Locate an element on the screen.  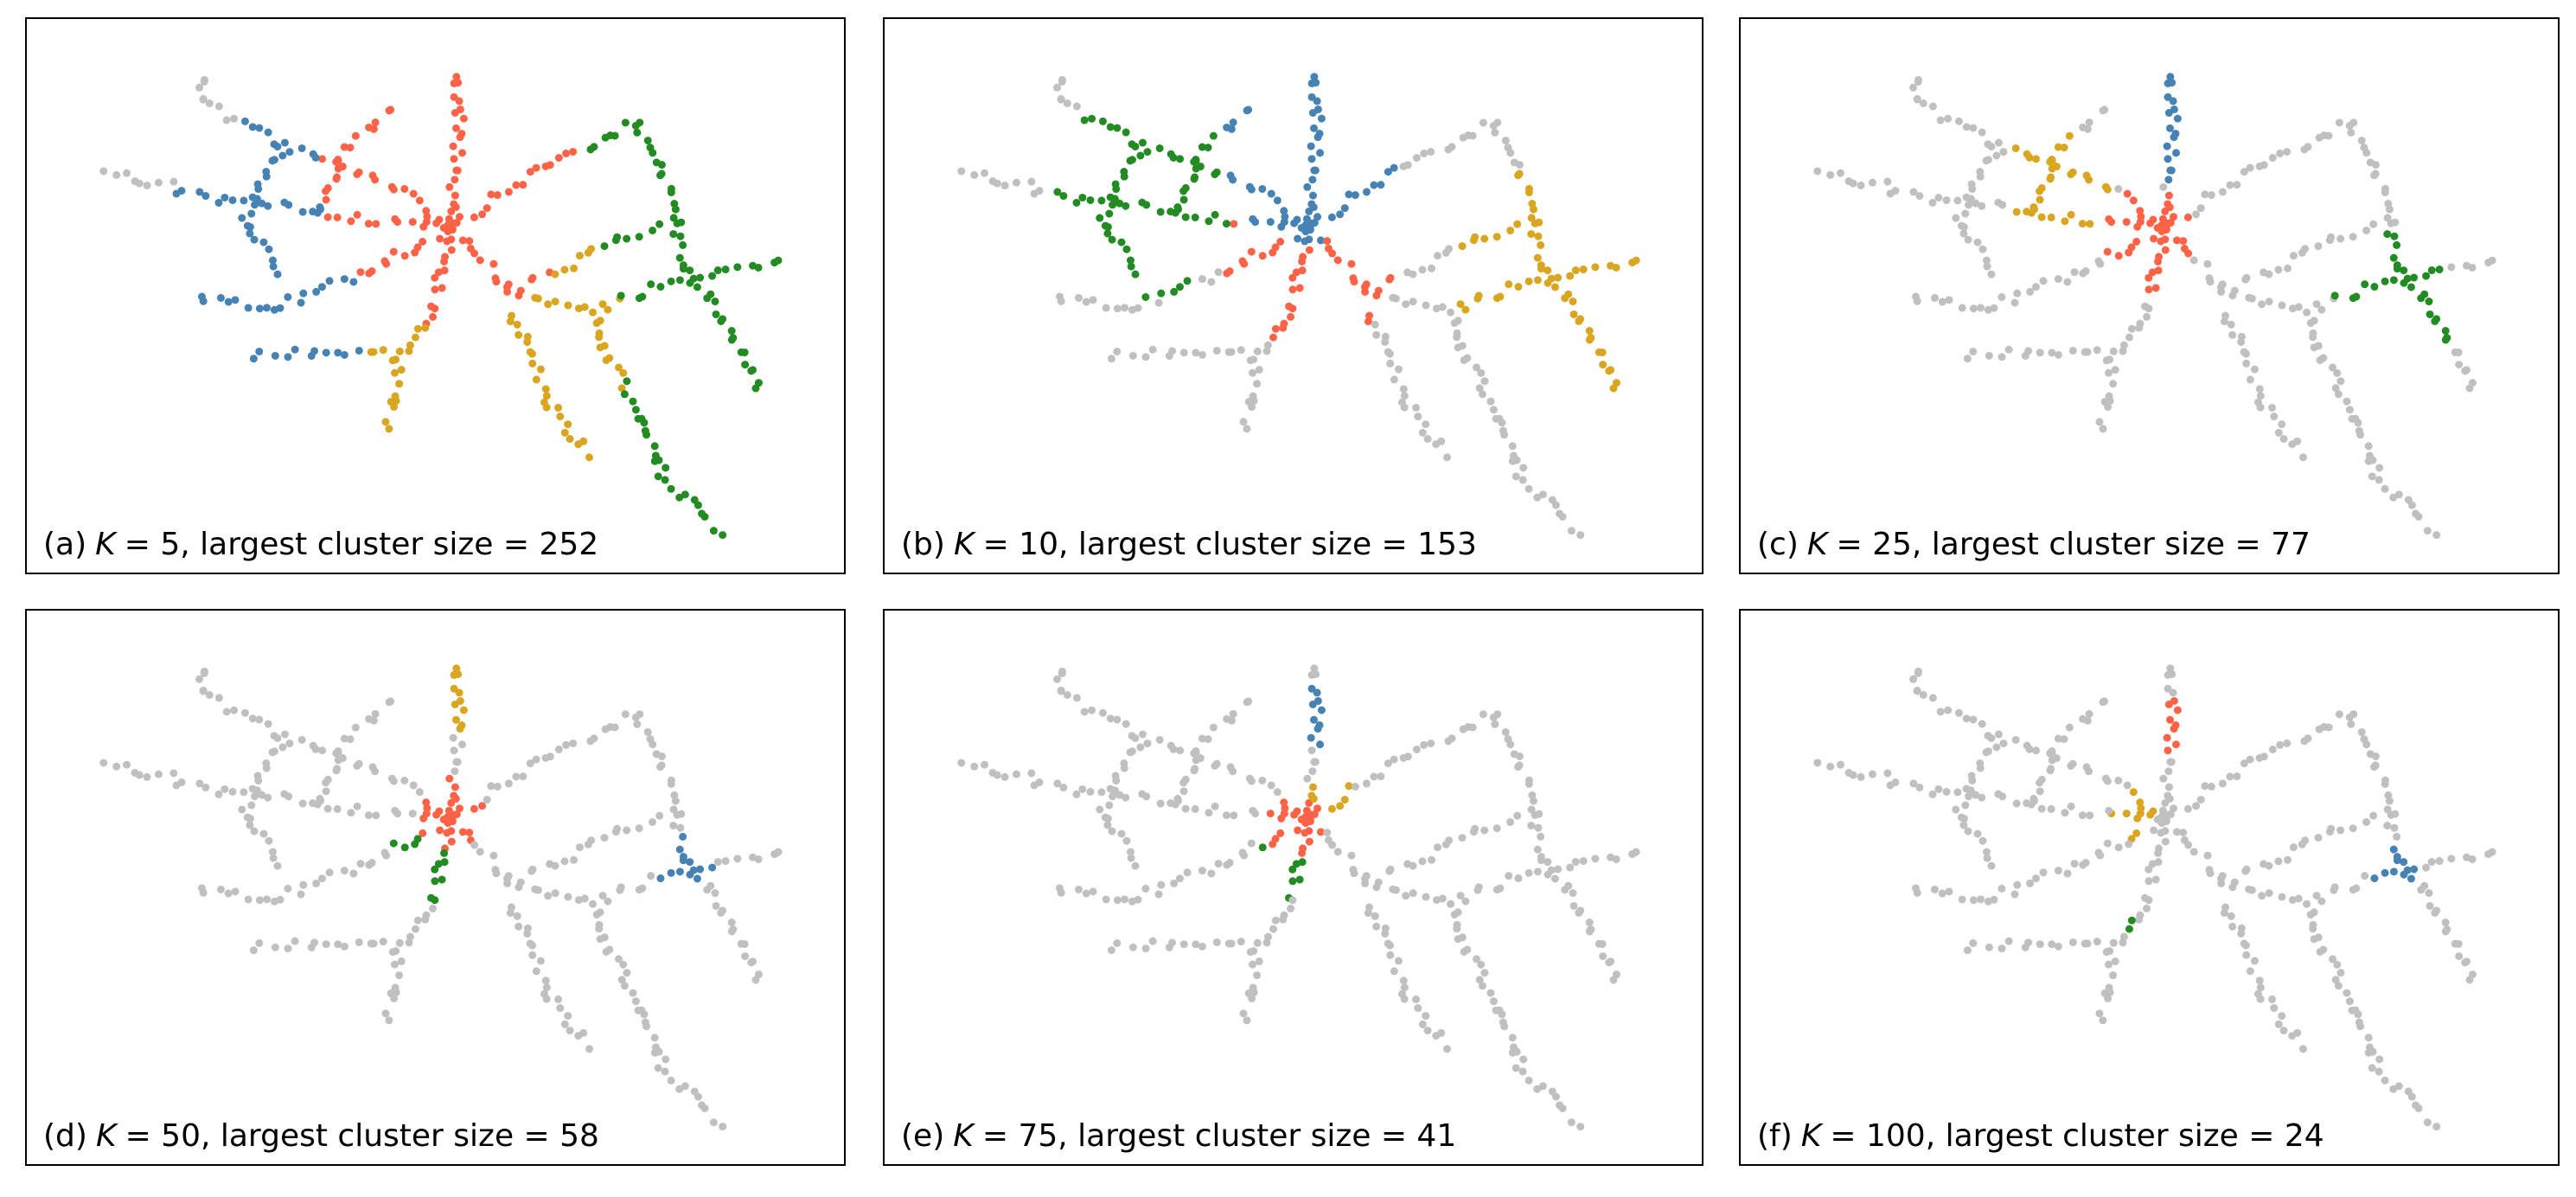
panel: (b) K = 10, largest cluster size = 153 is located at coordinates (1293, 295).